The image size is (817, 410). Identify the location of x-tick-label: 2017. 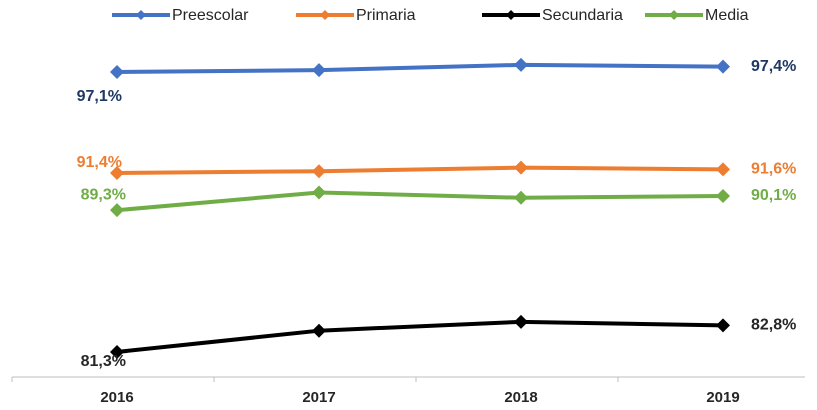
(318, 397).